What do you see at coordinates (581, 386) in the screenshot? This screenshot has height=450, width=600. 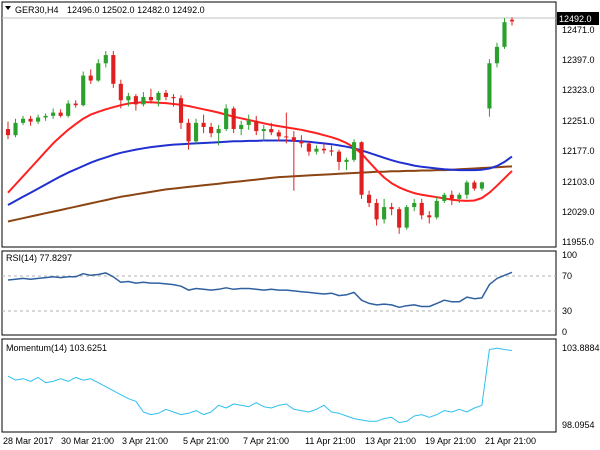 I see `momentum-axis: 103.8884 98.0954` at bounding box center [581, 386].